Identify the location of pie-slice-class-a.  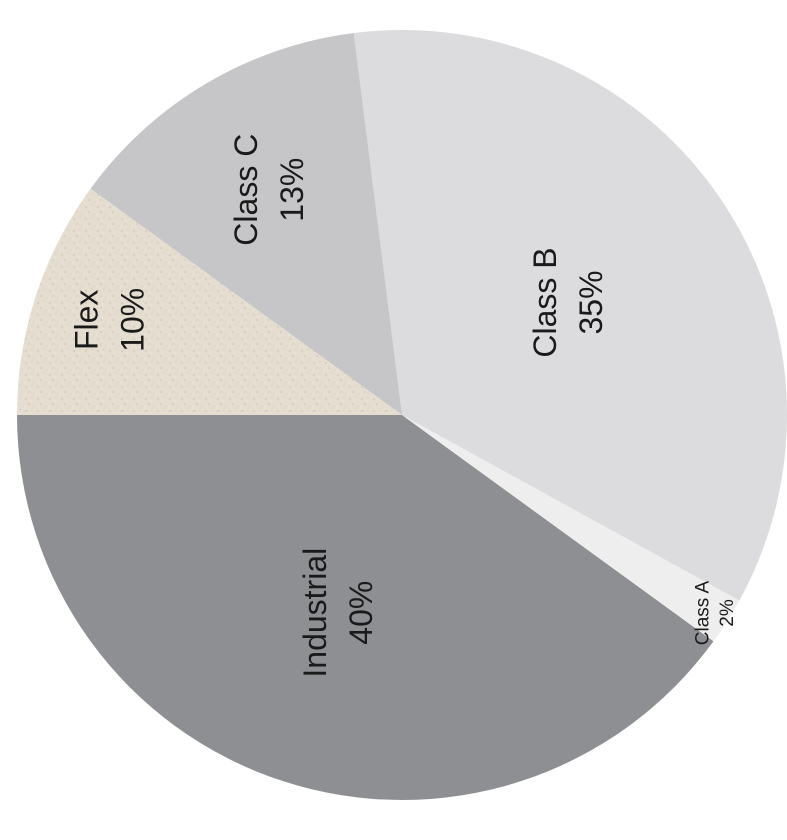
(571, 528).